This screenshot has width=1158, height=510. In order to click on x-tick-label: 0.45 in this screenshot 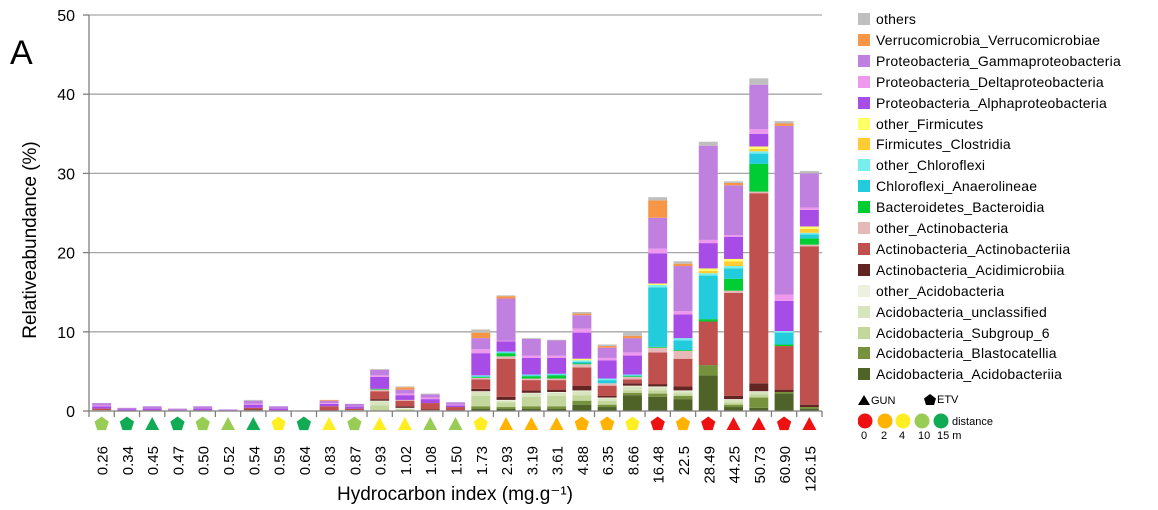, I will do `click(153, 460)`.